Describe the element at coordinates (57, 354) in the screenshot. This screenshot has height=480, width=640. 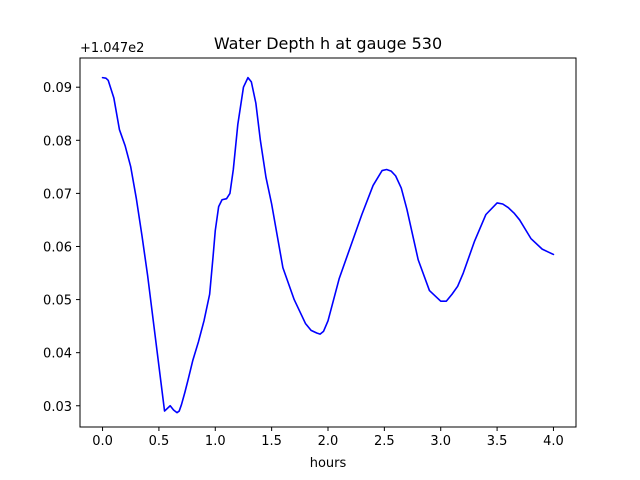
I see `y-tick-label: 0.04` at that location.